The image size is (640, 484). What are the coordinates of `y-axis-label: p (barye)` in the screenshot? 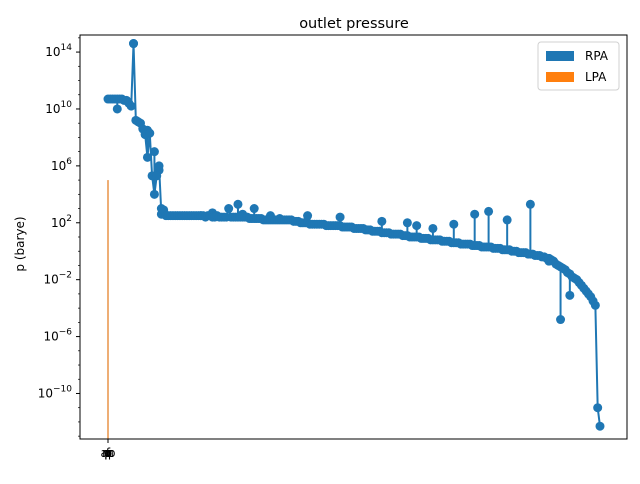 It's located at (20, 243).